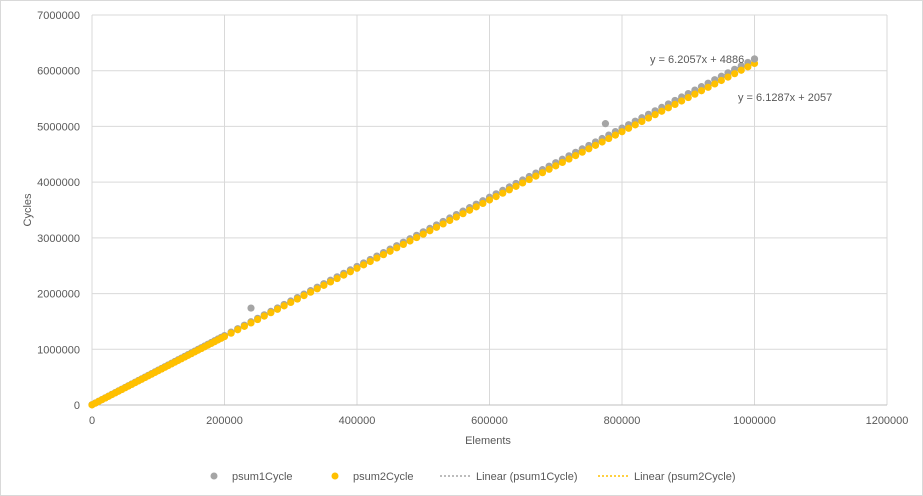  What do you see at coordinates (58, 295) in the screenshot?
I see `y-tick-label: 2000000` at bounding box center [58, 295].